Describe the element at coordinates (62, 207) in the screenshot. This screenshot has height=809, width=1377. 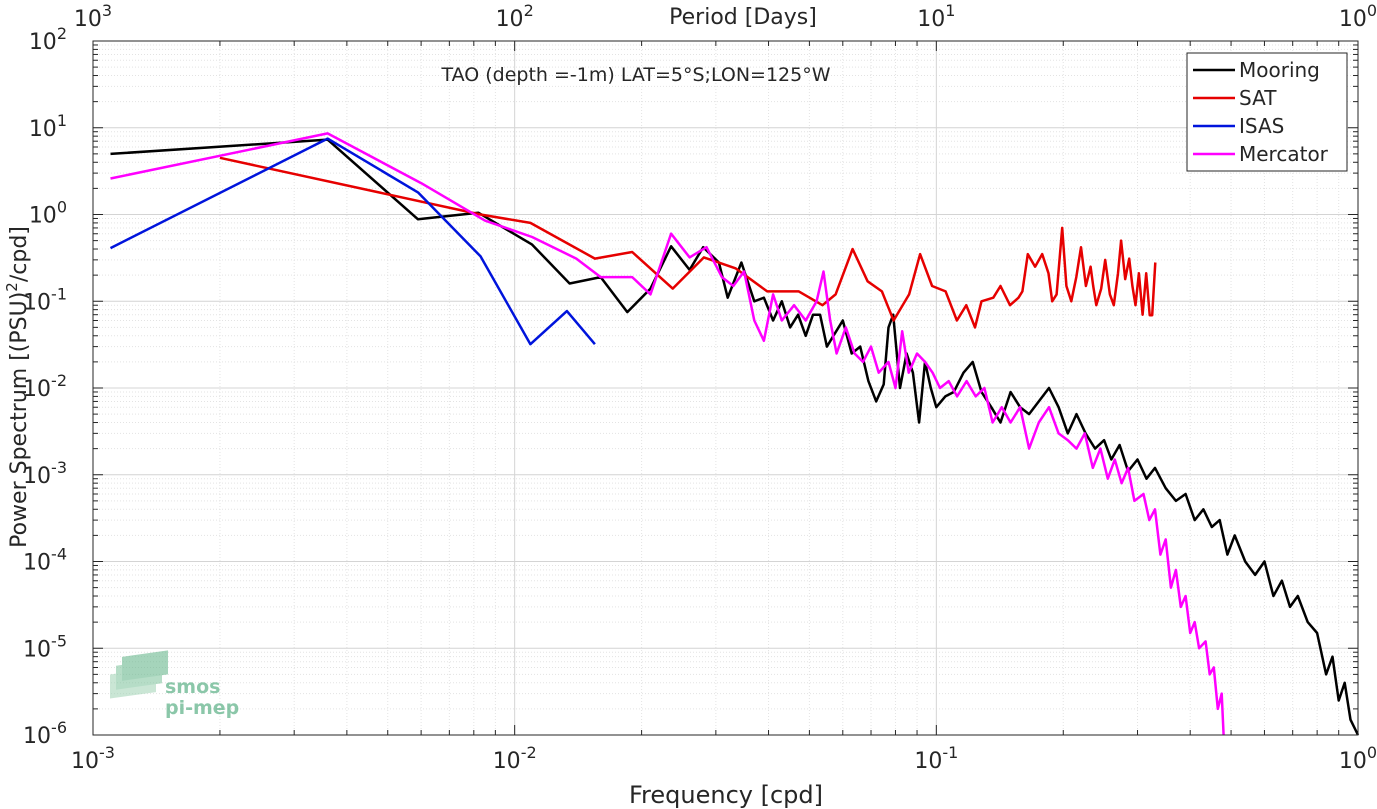
I see `y-tick-label-exponent: 0` at that location.